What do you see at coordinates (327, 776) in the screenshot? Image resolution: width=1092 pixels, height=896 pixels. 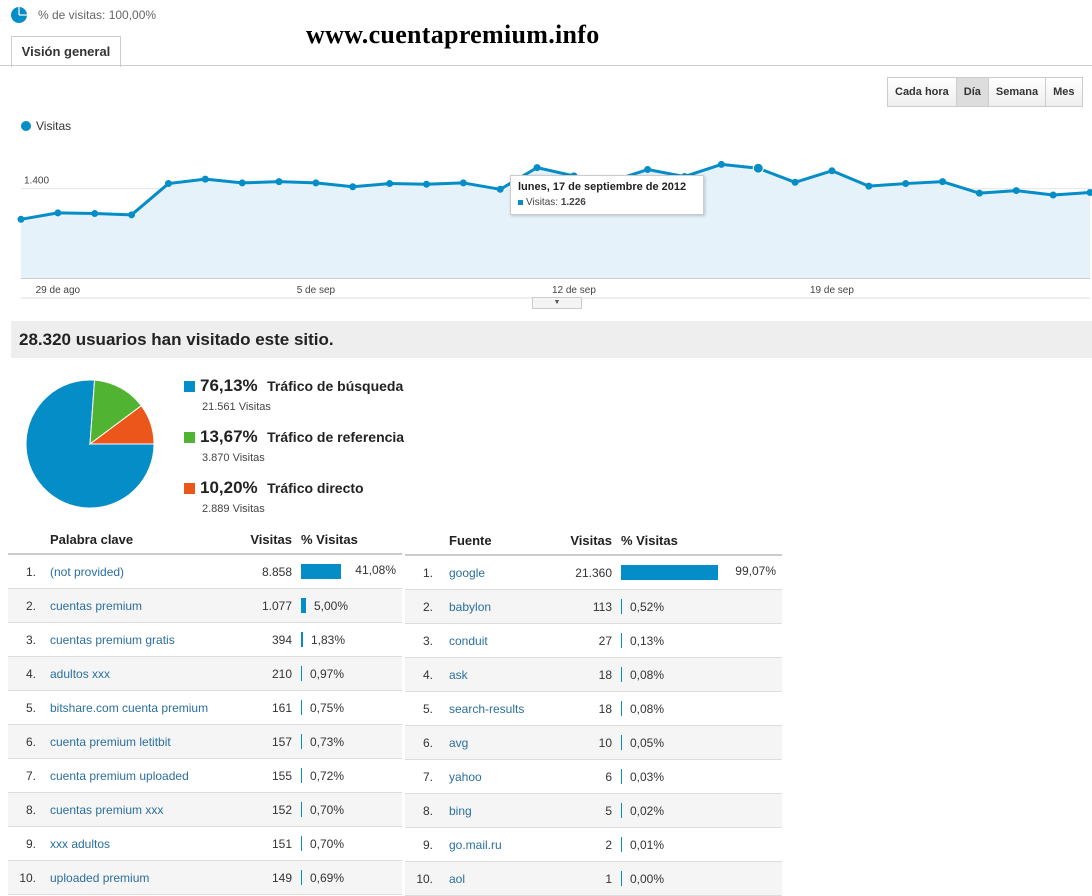 I see `keyword-pct-value: 0,72%` at bounding box center [327, 776].